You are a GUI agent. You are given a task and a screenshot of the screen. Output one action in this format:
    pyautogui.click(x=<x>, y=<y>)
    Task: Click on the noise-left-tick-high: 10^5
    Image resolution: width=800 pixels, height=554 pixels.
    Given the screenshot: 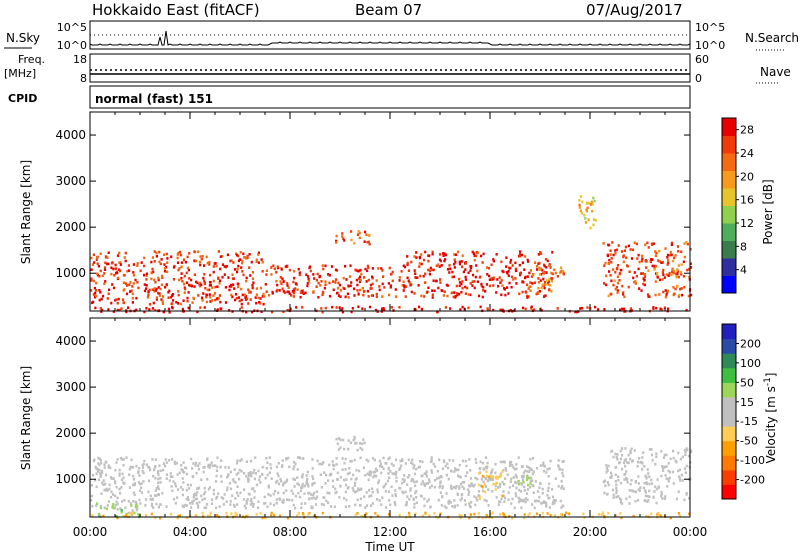 What is the action you would take?
    pyautogui.click(x=72, y=27)
    